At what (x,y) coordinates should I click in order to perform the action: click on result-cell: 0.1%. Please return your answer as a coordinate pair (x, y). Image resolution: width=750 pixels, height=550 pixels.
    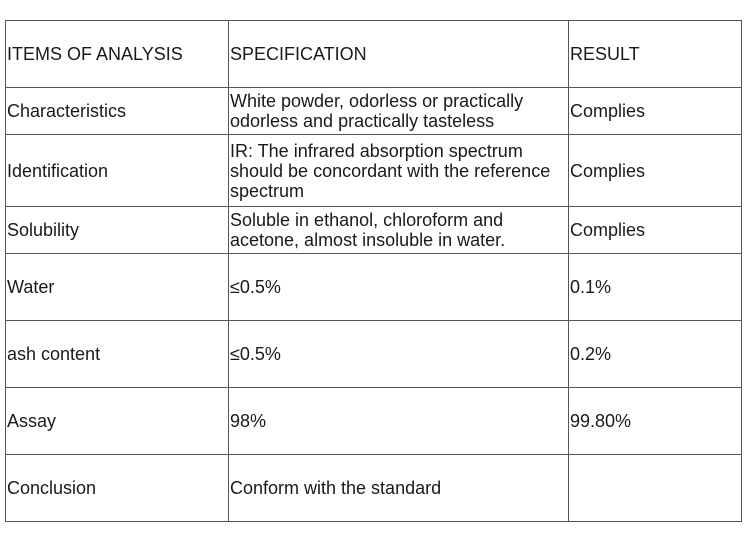
    Looking at the image, I should click on (655, 287).